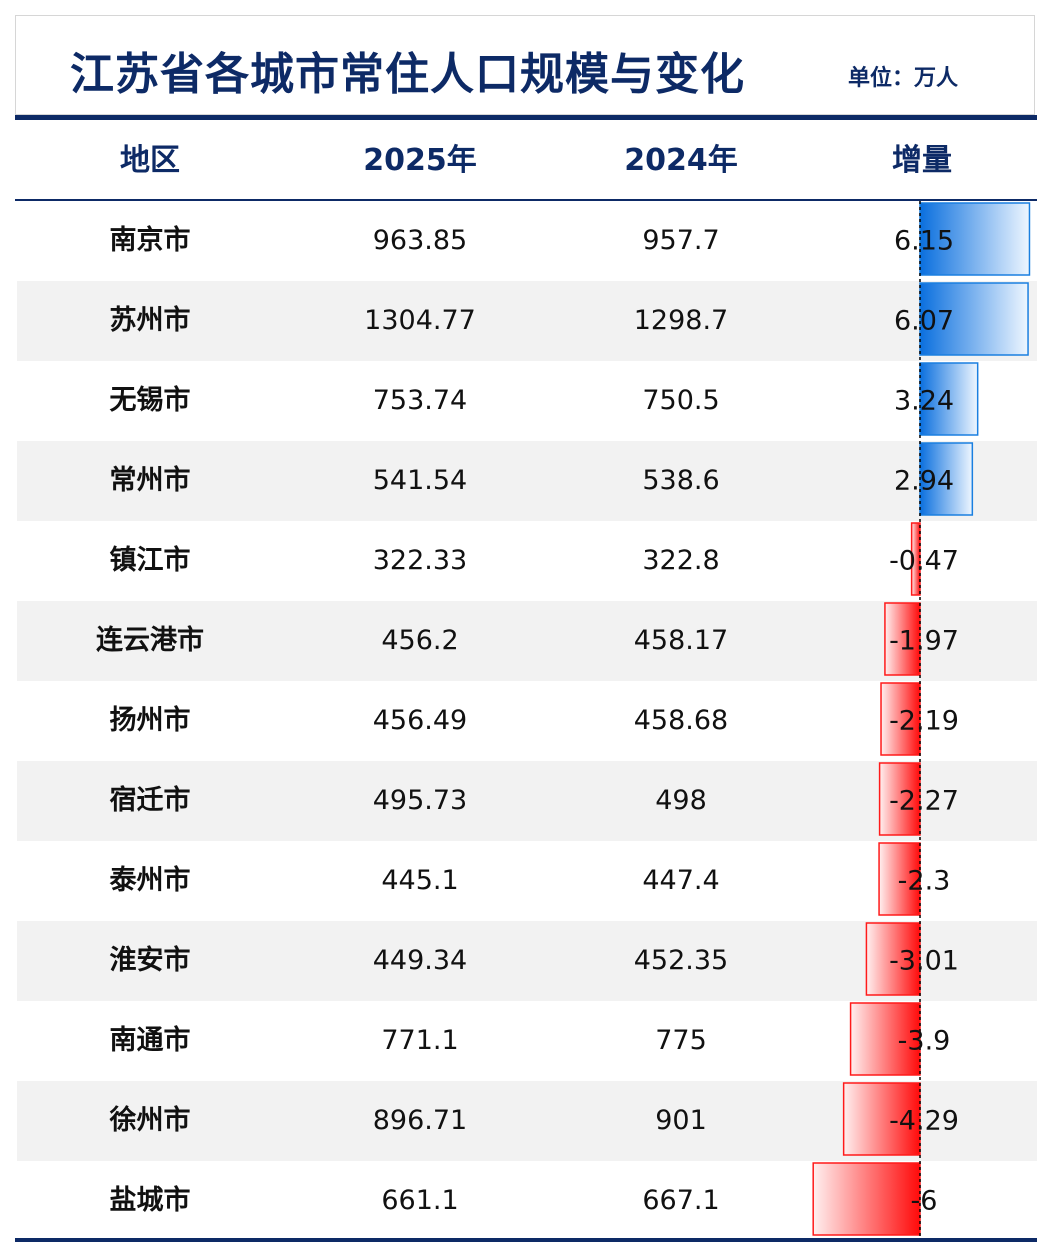 The height and width of the screenshot is (1256, 1052). I want to click on value-2024-cell: 452.35, so click(681, 960).